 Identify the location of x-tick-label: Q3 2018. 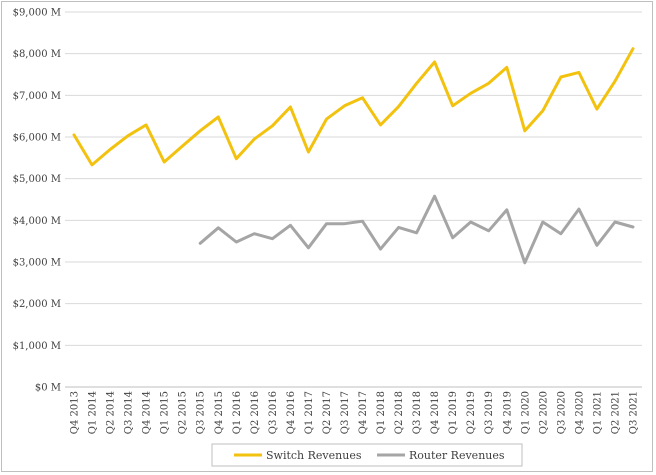
(417, 412).